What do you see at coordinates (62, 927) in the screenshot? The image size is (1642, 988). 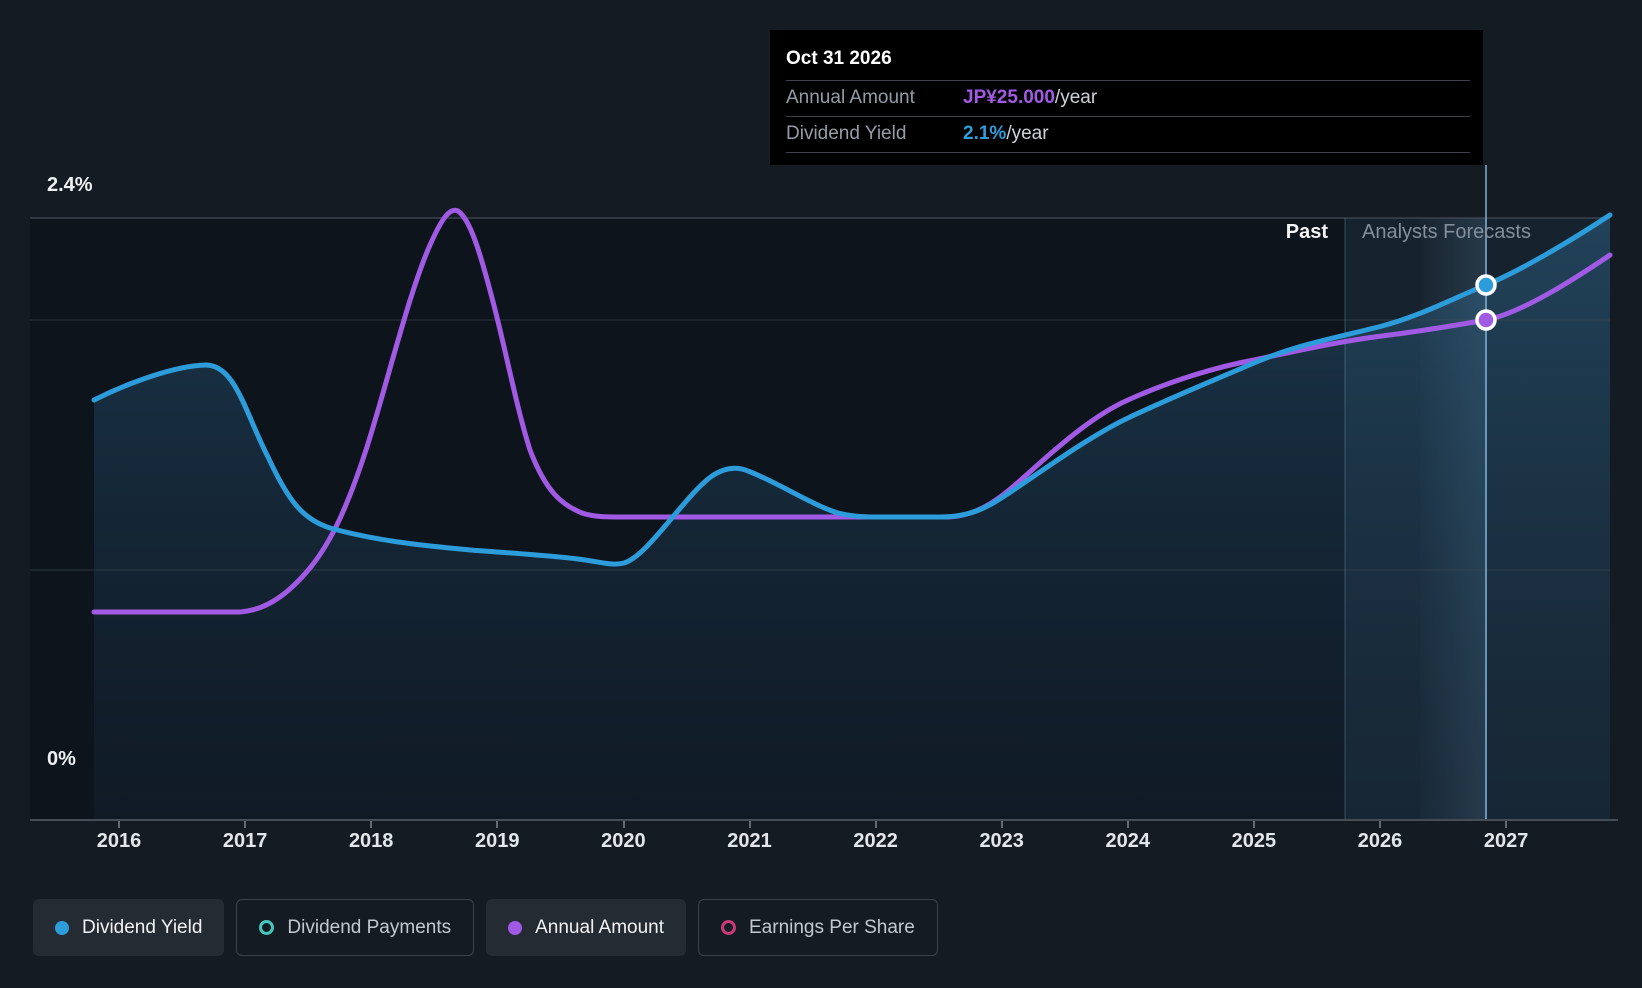 I see `dividend-yield-marker-icon` at bounding box center [62, 927].